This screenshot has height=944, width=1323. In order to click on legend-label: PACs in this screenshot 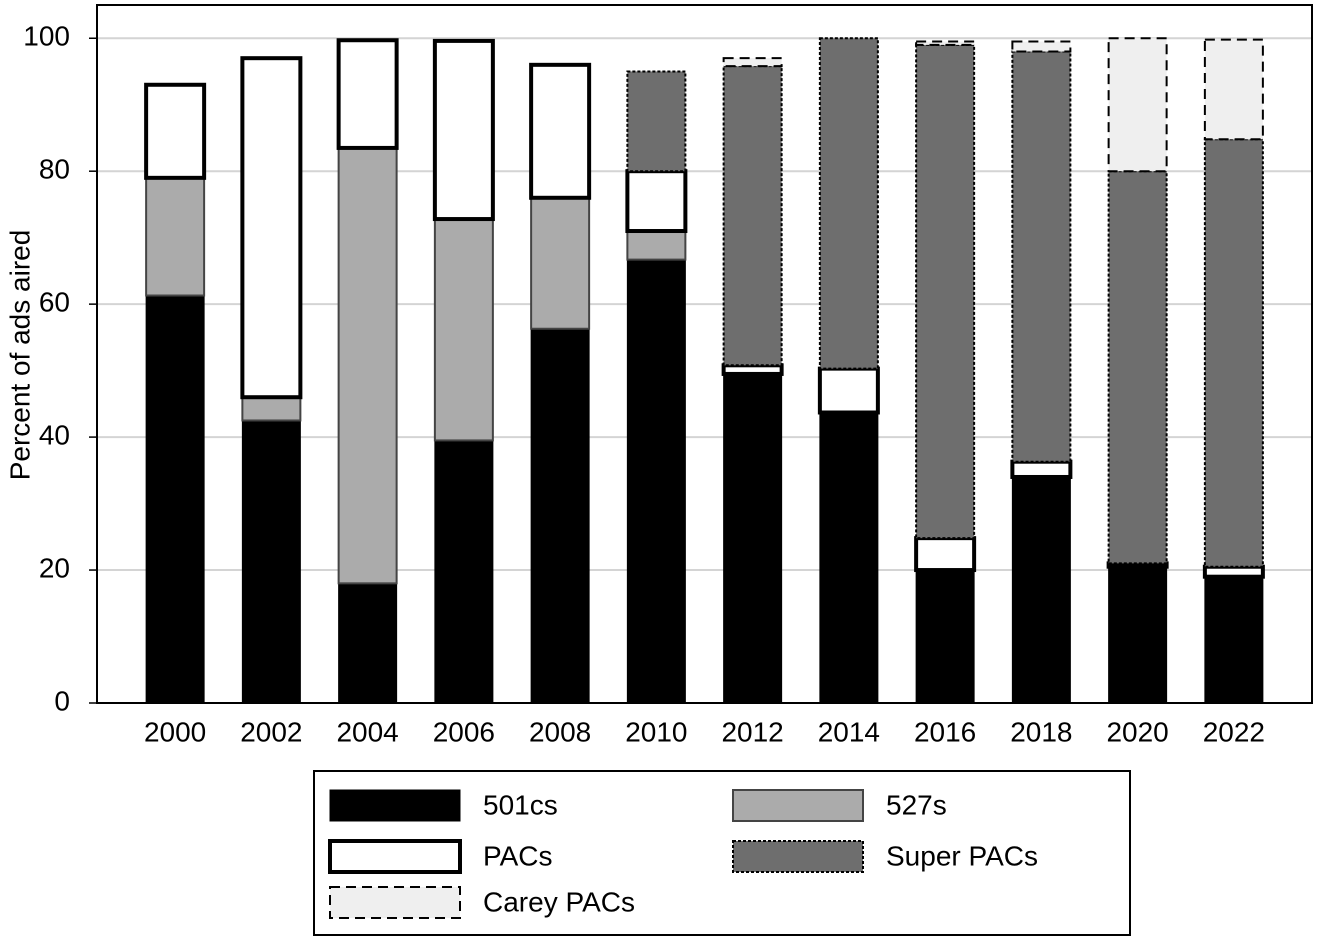, I will do `click(518, 855)`.